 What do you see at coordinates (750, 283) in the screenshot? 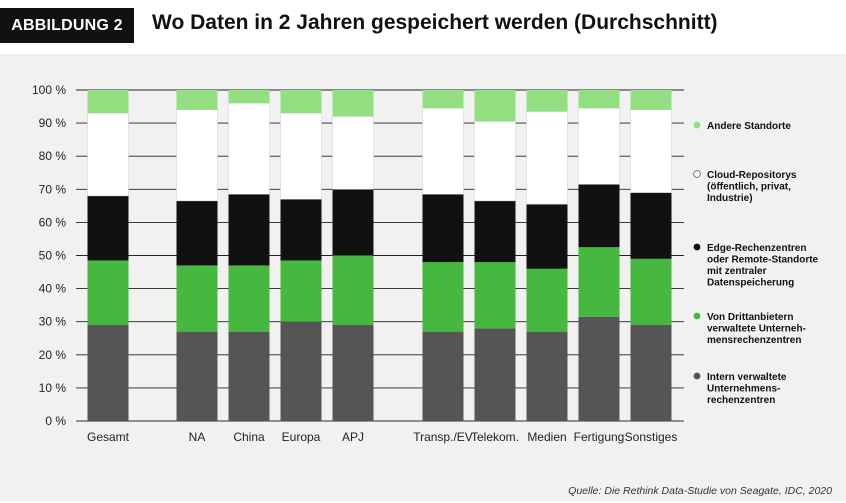
I see `legend-label: Datenspeicherung` at bounding box center [750, 283].